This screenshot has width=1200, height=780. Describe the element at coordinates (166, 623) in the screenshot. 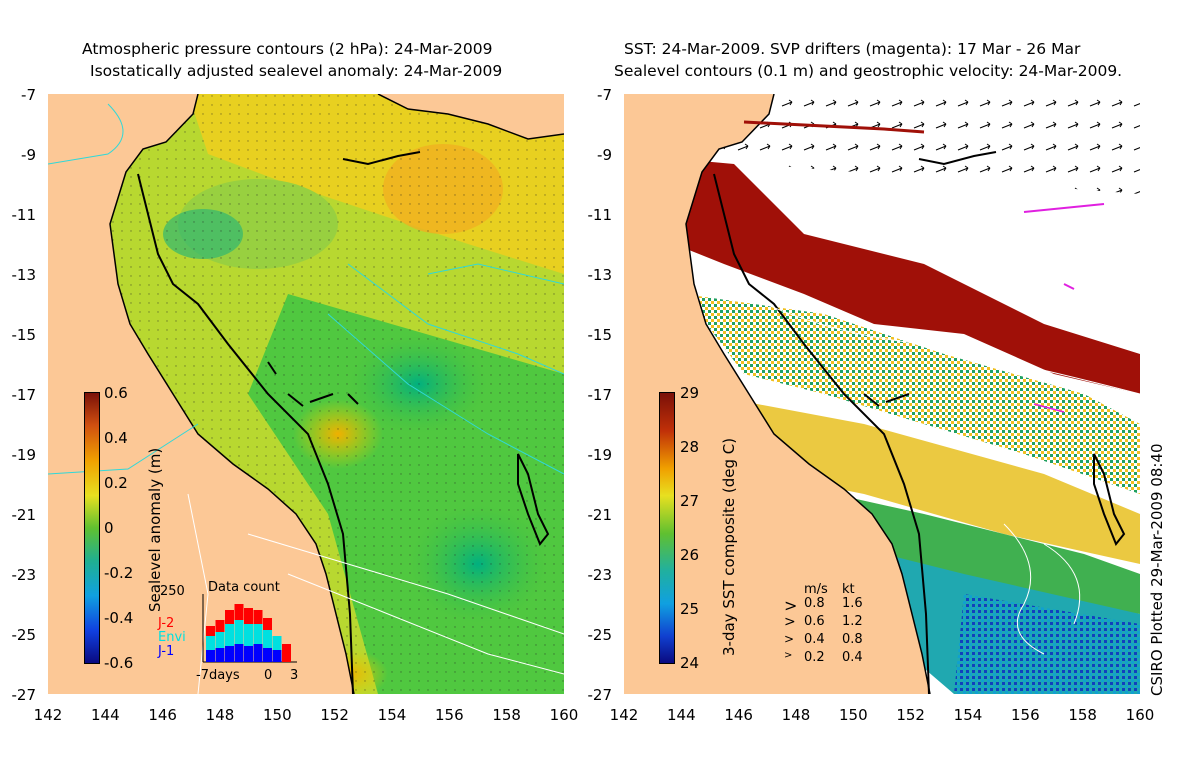

I see `mission-j2: J-2` at that location.